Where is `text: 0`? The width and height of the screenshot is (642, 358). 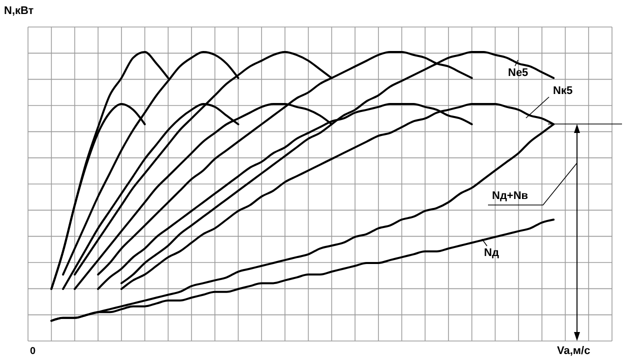 text: 0 is located at coordinates (33, 351).